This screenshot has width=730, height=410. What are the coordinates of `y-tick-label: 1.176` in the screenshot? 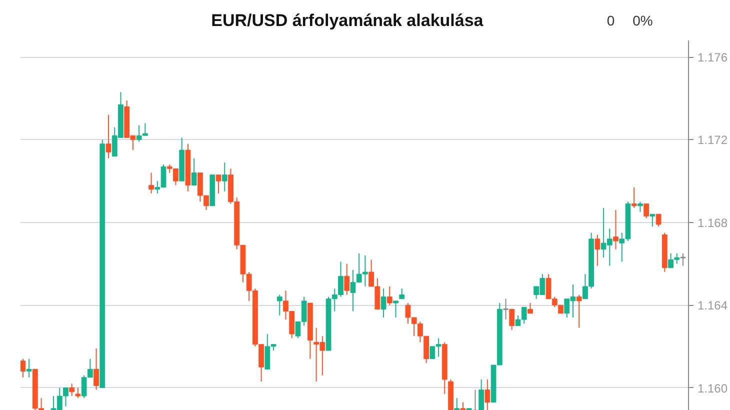 It's located at (713, 57).